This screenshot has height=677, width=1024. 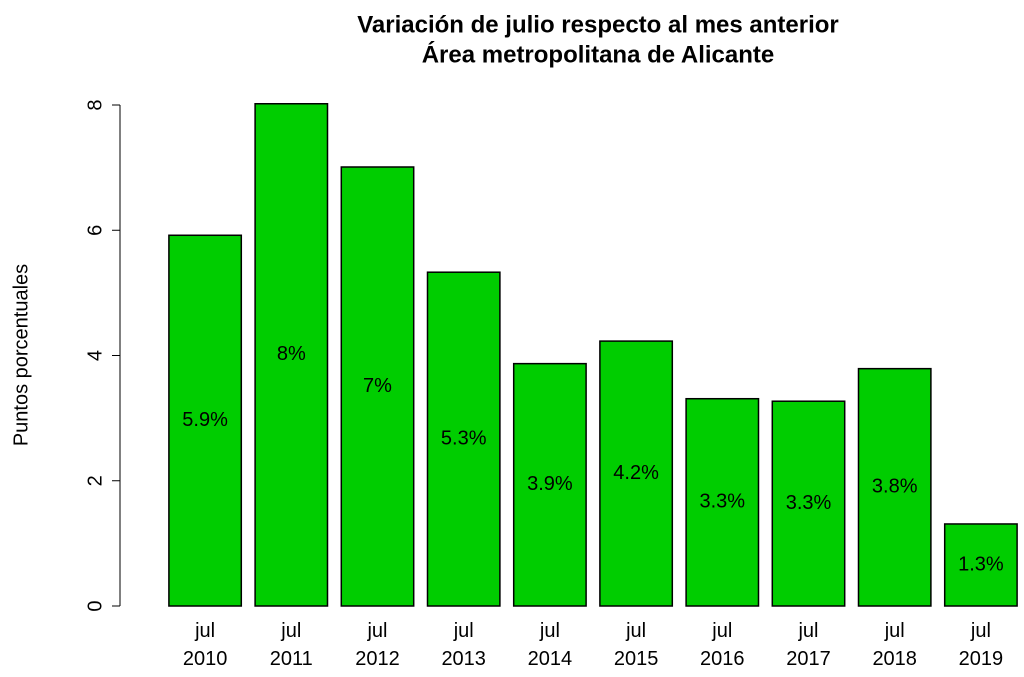 I want to click on x-tick-label: jul 2013, so click(x=463, y=645).